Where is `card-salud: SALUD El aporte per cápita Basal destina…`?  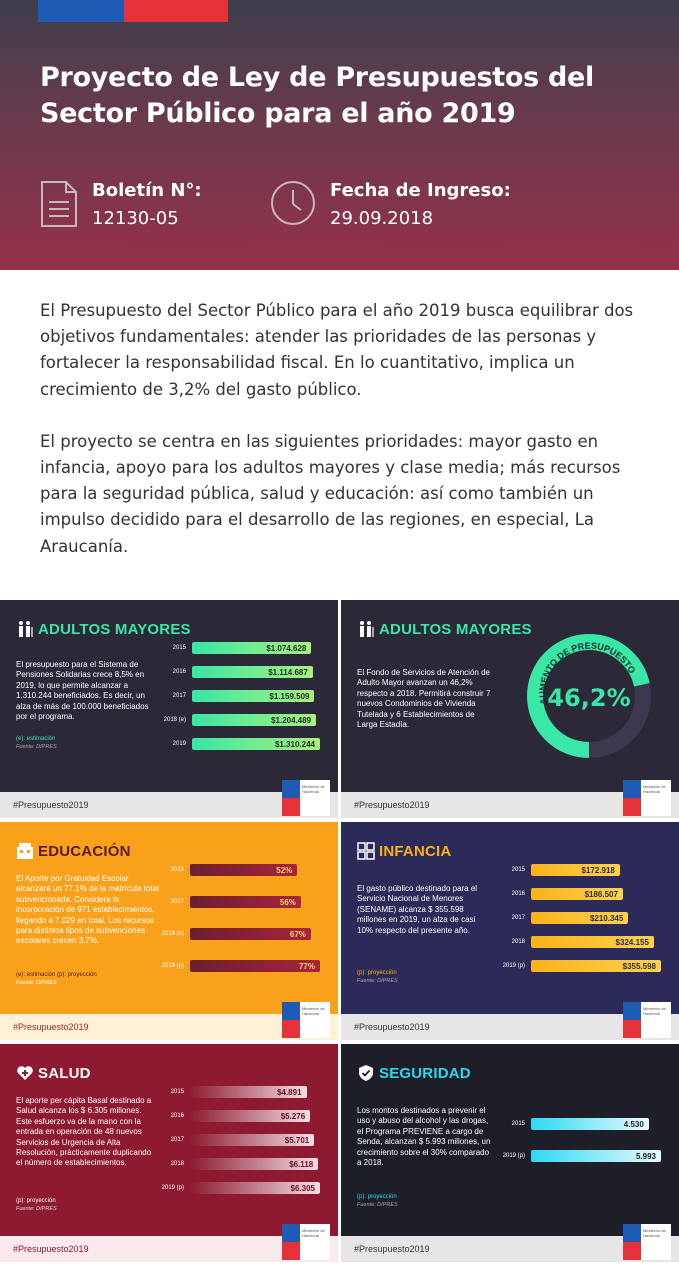
card-salud: SALUD El aporte per cápita Basal destina… is located at coordinates (169, 1153).